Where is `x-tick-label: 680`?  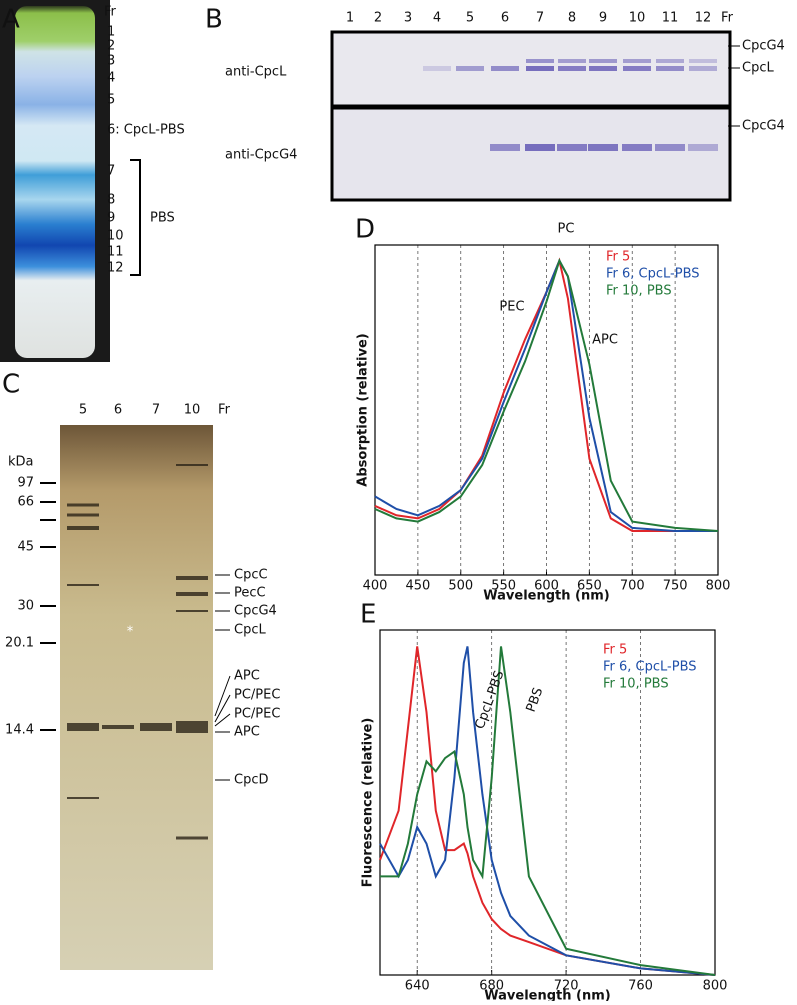
x-tick-label: 680 is located at coordinates (491, 986).